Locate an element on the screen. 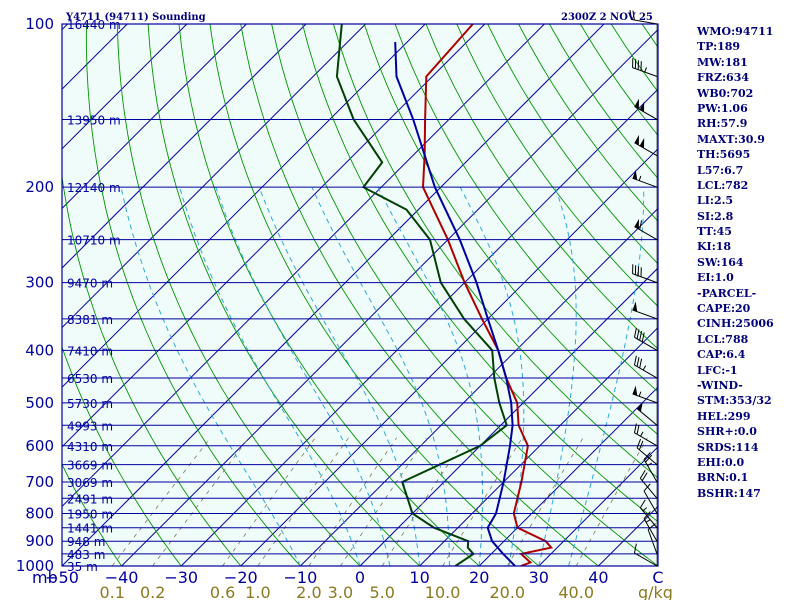 Image resolution: width=800 pixels, height=600 pixels. height-label: 9470 m is located at coordinates (90, 284).